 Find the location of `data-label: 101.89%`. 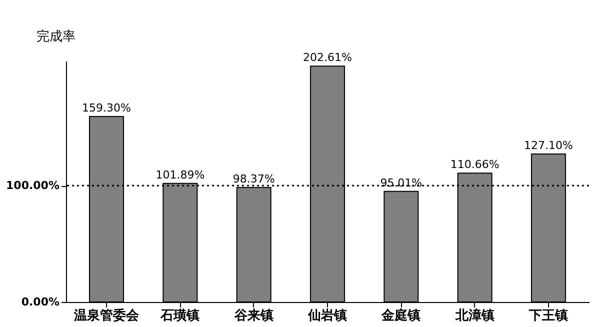

data-label: 101.89% is located at coordinates (180, 175).